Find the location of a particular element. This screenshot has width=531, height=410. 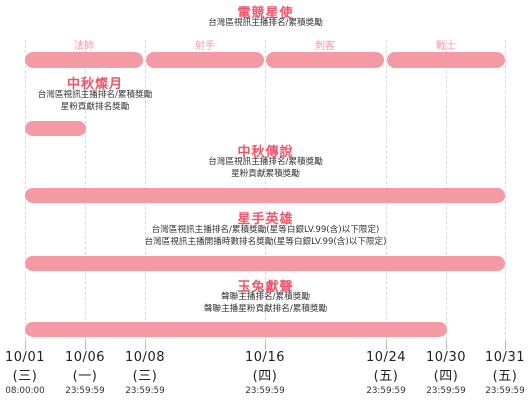

event-legend-title: 中秋傳說 is located at coordinates (265, 152).